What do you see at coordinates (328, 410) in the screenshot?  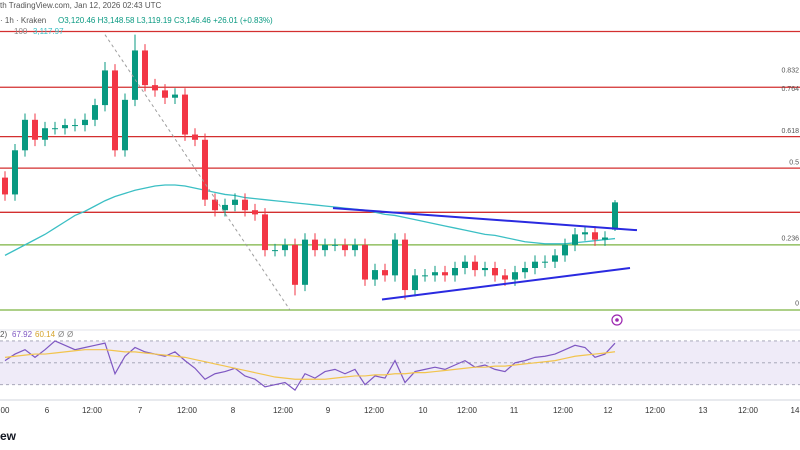 I see `x-tick-label: 9` at bounding box center [328, 410].